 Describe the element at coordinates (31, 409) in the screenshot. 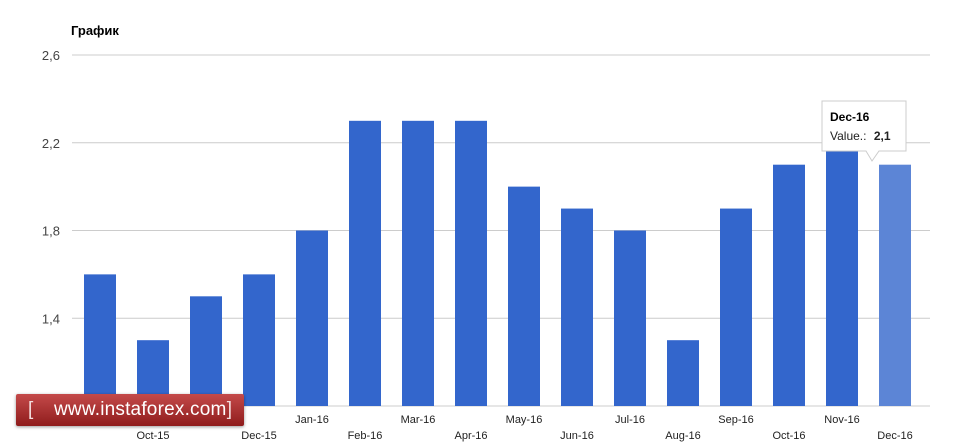

I see `bracket-left-icon: [` at that location.